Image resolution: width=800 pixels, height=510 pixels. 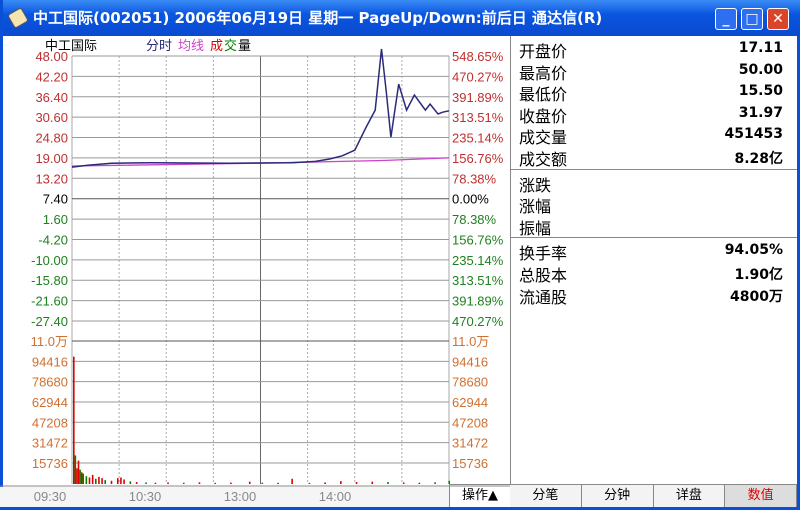 I want to click on percent-tick: 235.14%, so click(x=478, y=138).